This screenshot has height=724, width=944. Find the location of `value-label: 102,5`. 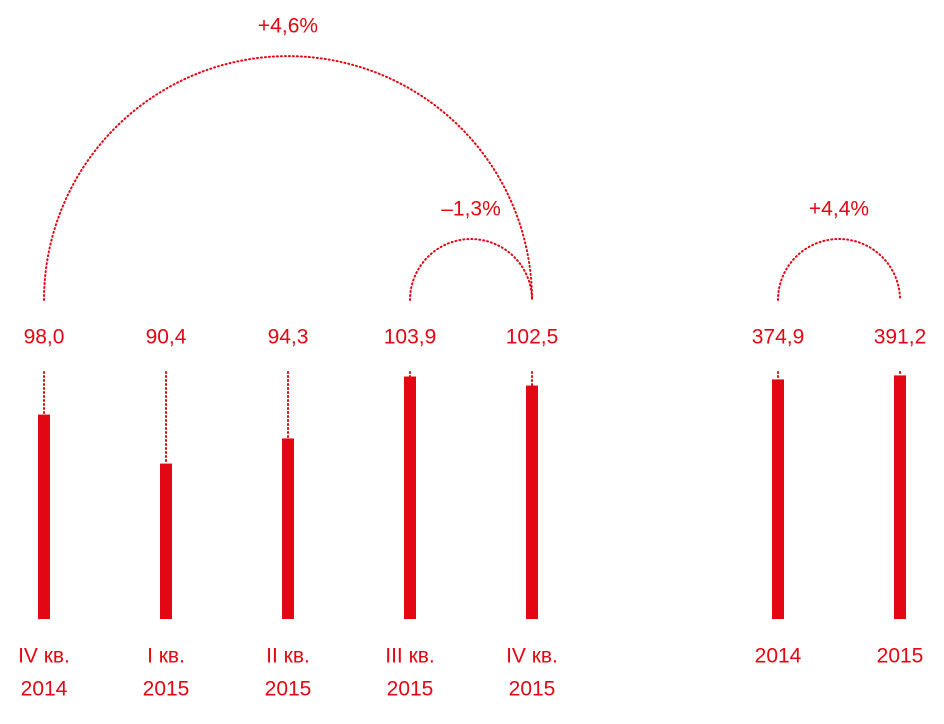

value-label: 102,5 is located at coordinates (532, 337).